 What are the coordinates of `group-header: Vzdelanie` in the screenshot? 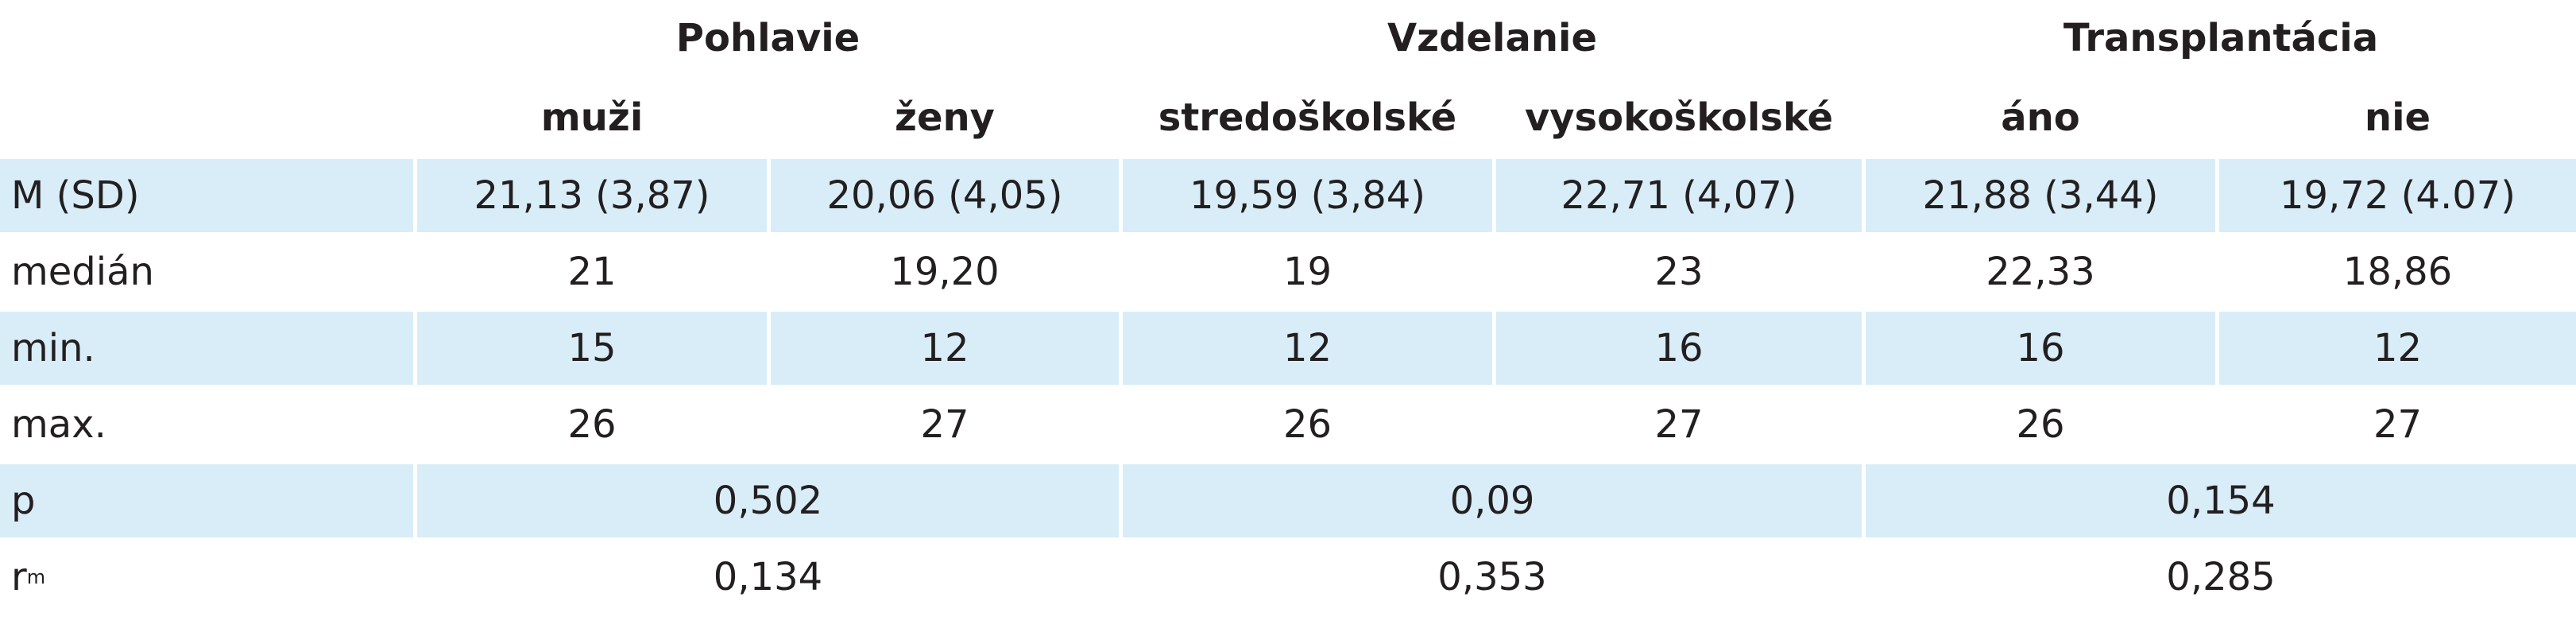 It's located at (1492, 38).